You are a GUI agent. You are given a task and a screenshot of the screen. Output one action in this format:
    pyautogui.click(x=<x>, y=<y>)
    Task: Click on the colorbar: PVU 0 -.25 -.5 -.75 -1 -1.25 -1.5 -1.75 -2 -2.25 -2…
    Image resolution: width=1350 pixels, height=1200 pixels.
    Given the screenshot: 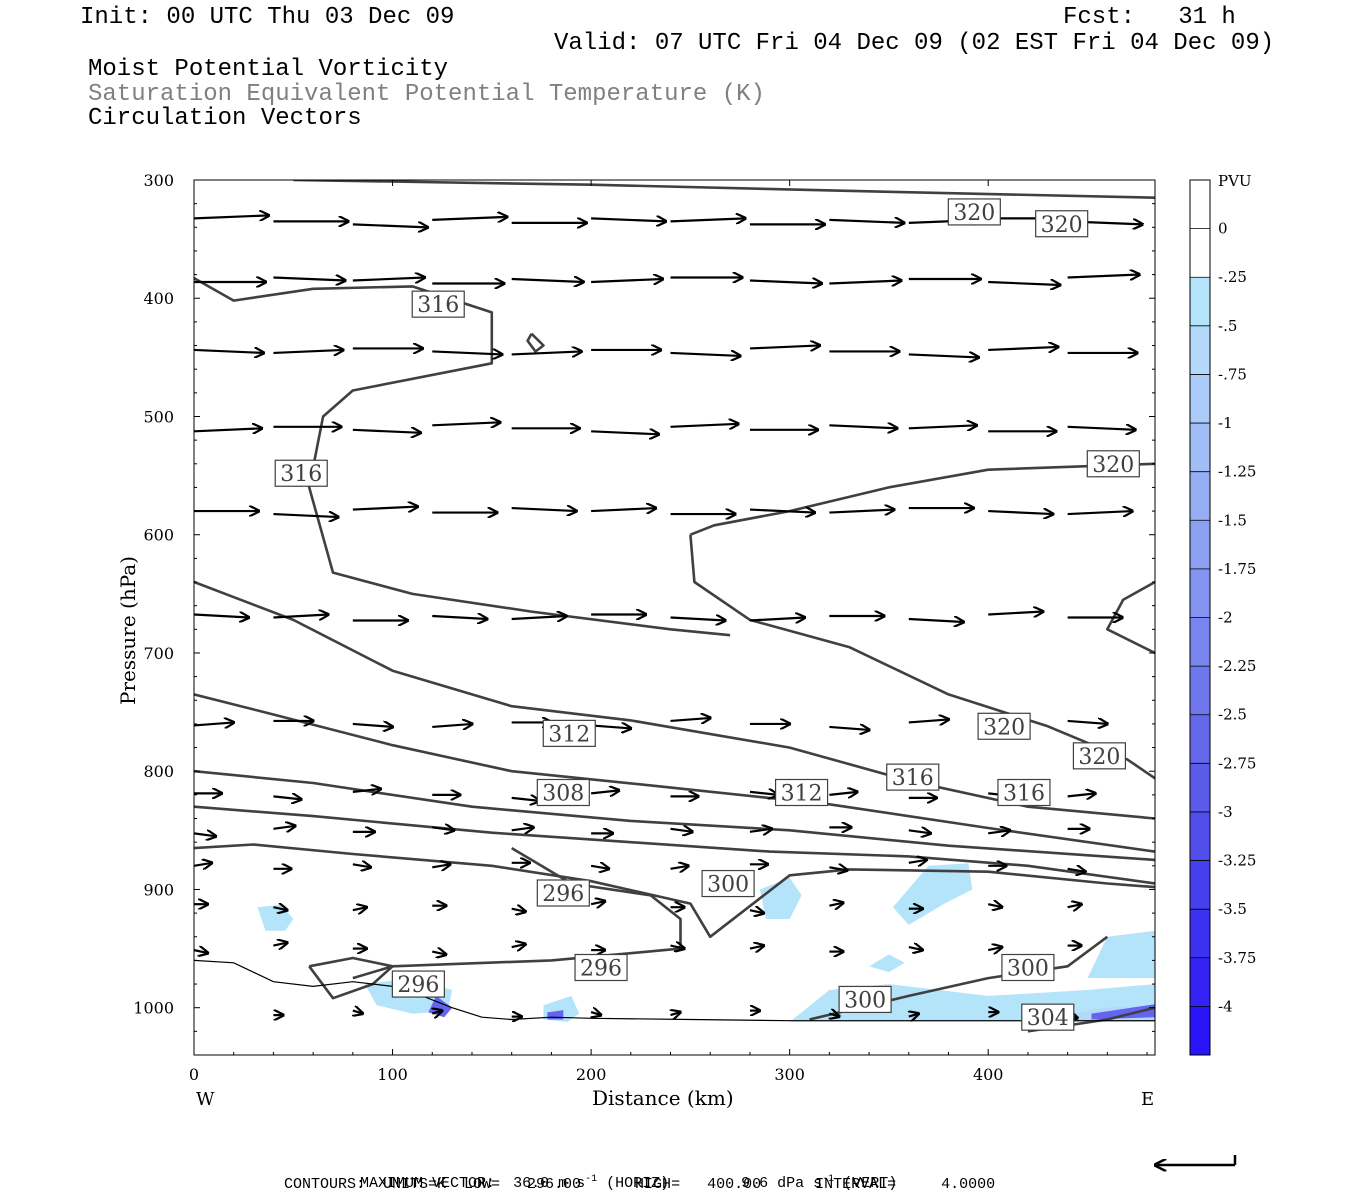 What is the action you would take?
    pyautogui.click(x=1222, y=614)
    